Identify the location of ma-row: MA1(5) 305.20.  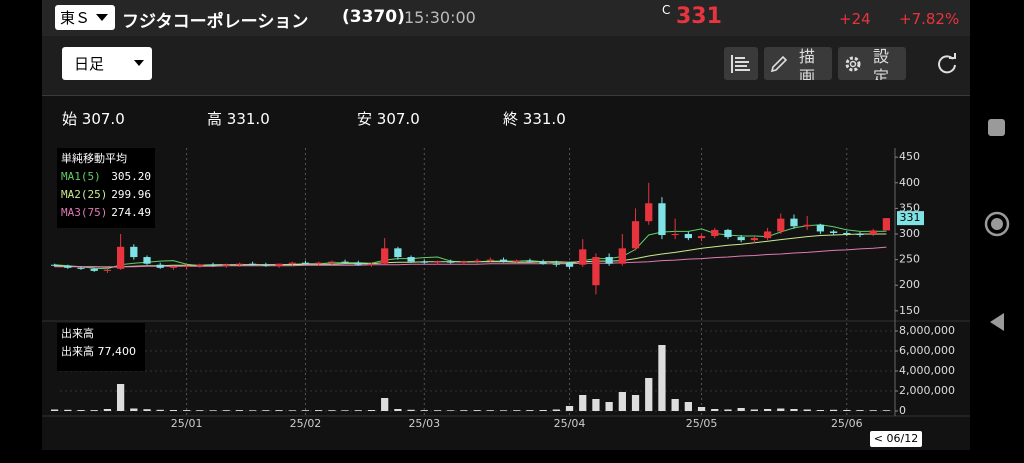
(106, 177).